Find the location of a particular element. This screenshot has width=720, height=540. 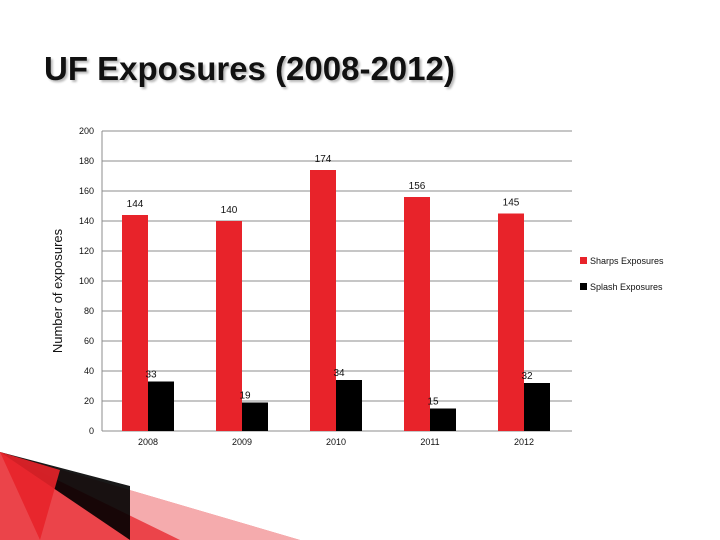

x-tick-label: 2012 is located at coordinates (524, 442).